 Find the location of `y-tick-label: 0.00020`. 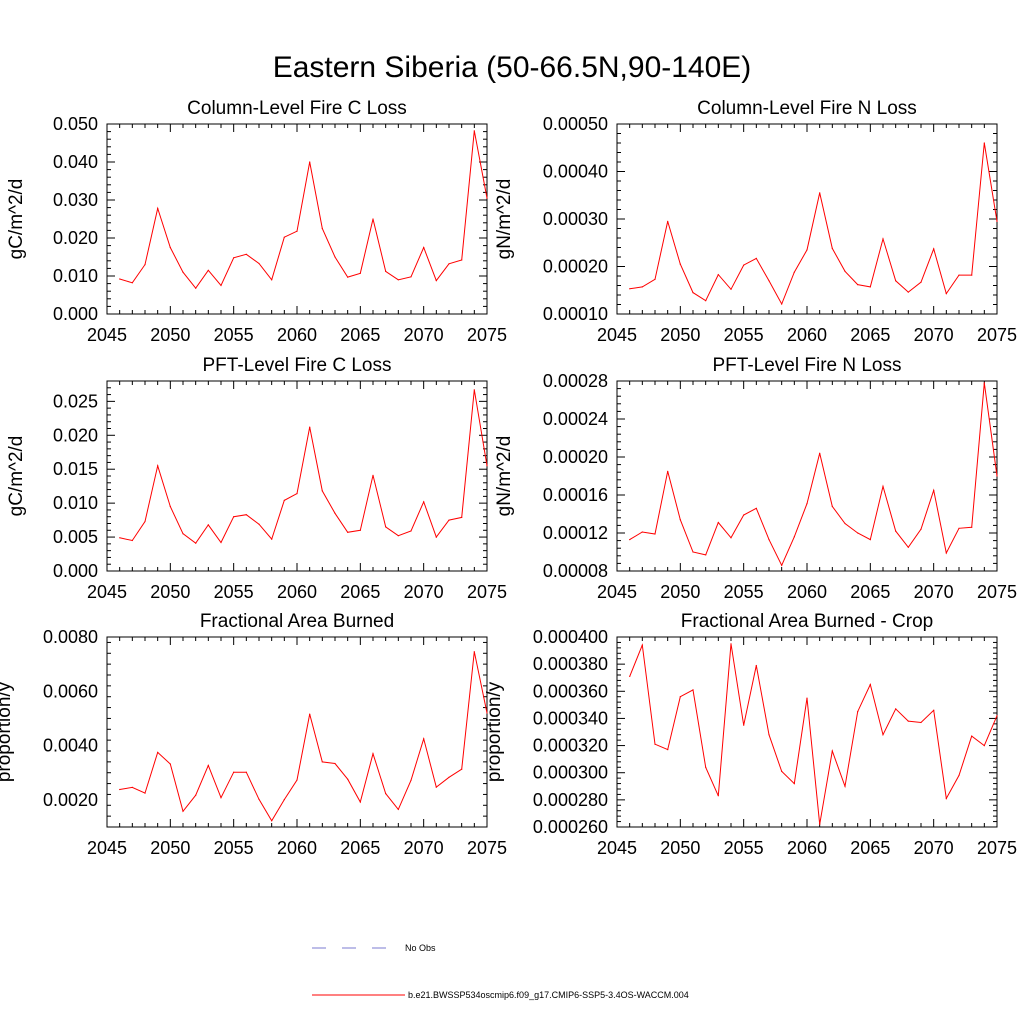

y-tick-label: 0.00020 is located at coordinates (575, 267).